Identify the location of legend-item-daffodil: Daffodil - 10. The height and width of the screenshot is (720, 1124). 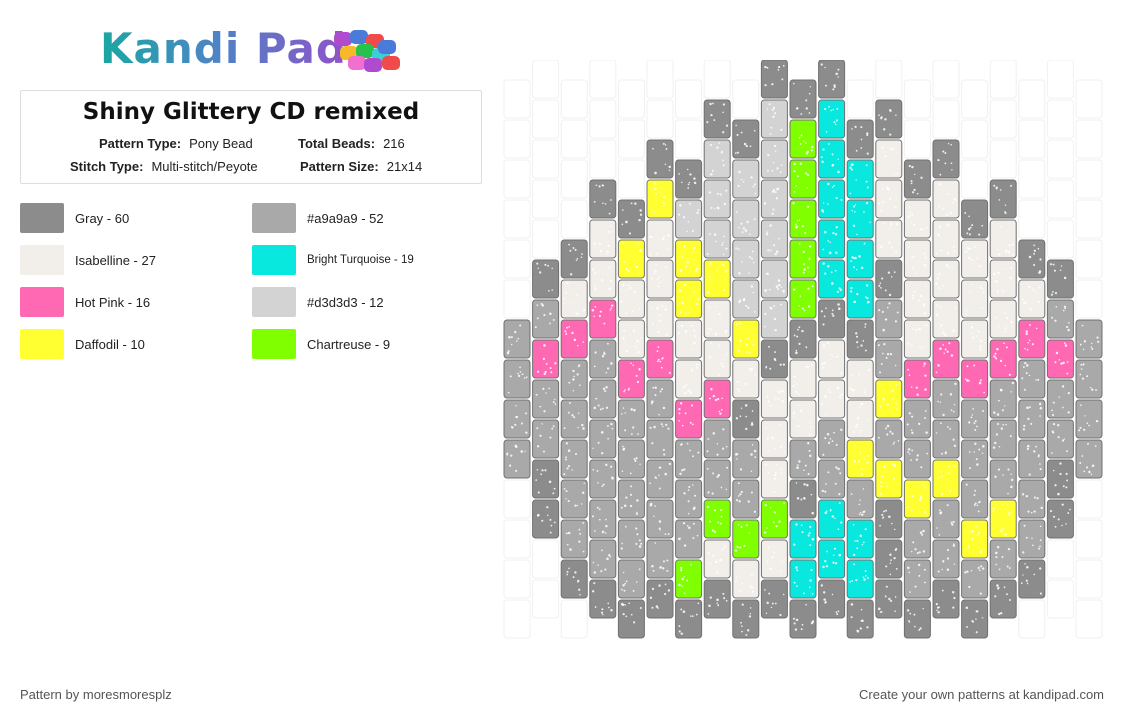
(82, 344).